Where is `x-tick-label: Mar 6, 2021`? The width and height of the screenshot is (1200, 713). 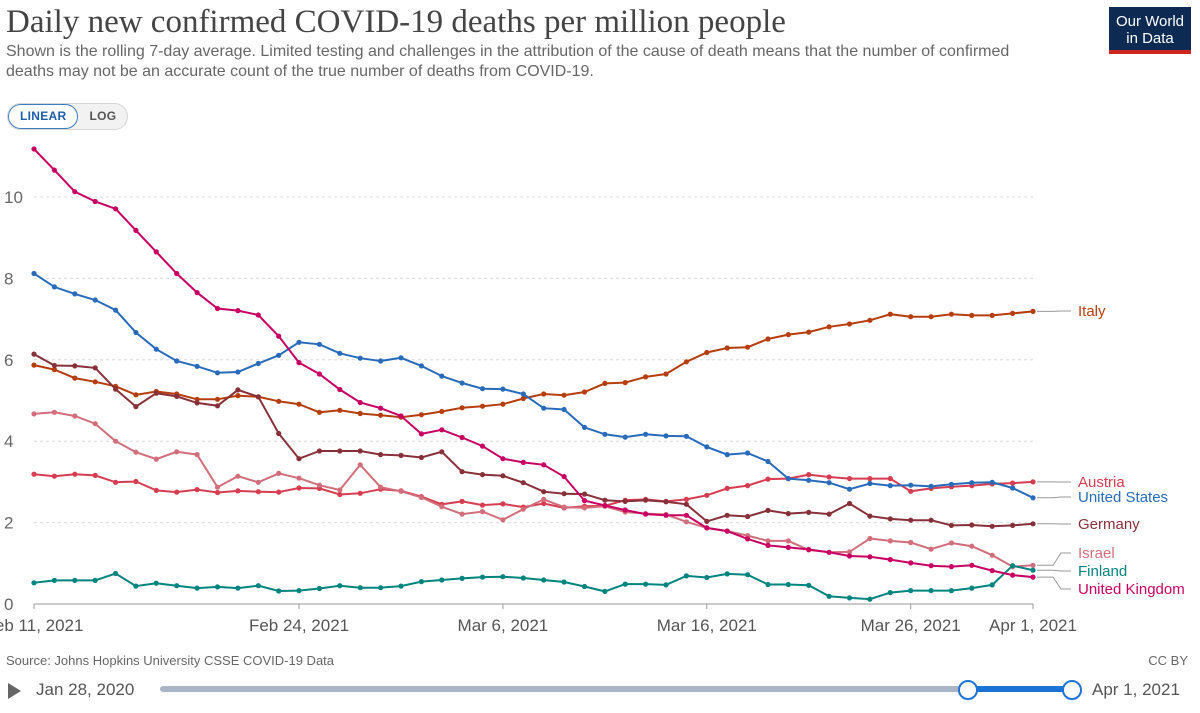 x-tick-label: Mar 6, 2021 is located at coordinates (503, 625).